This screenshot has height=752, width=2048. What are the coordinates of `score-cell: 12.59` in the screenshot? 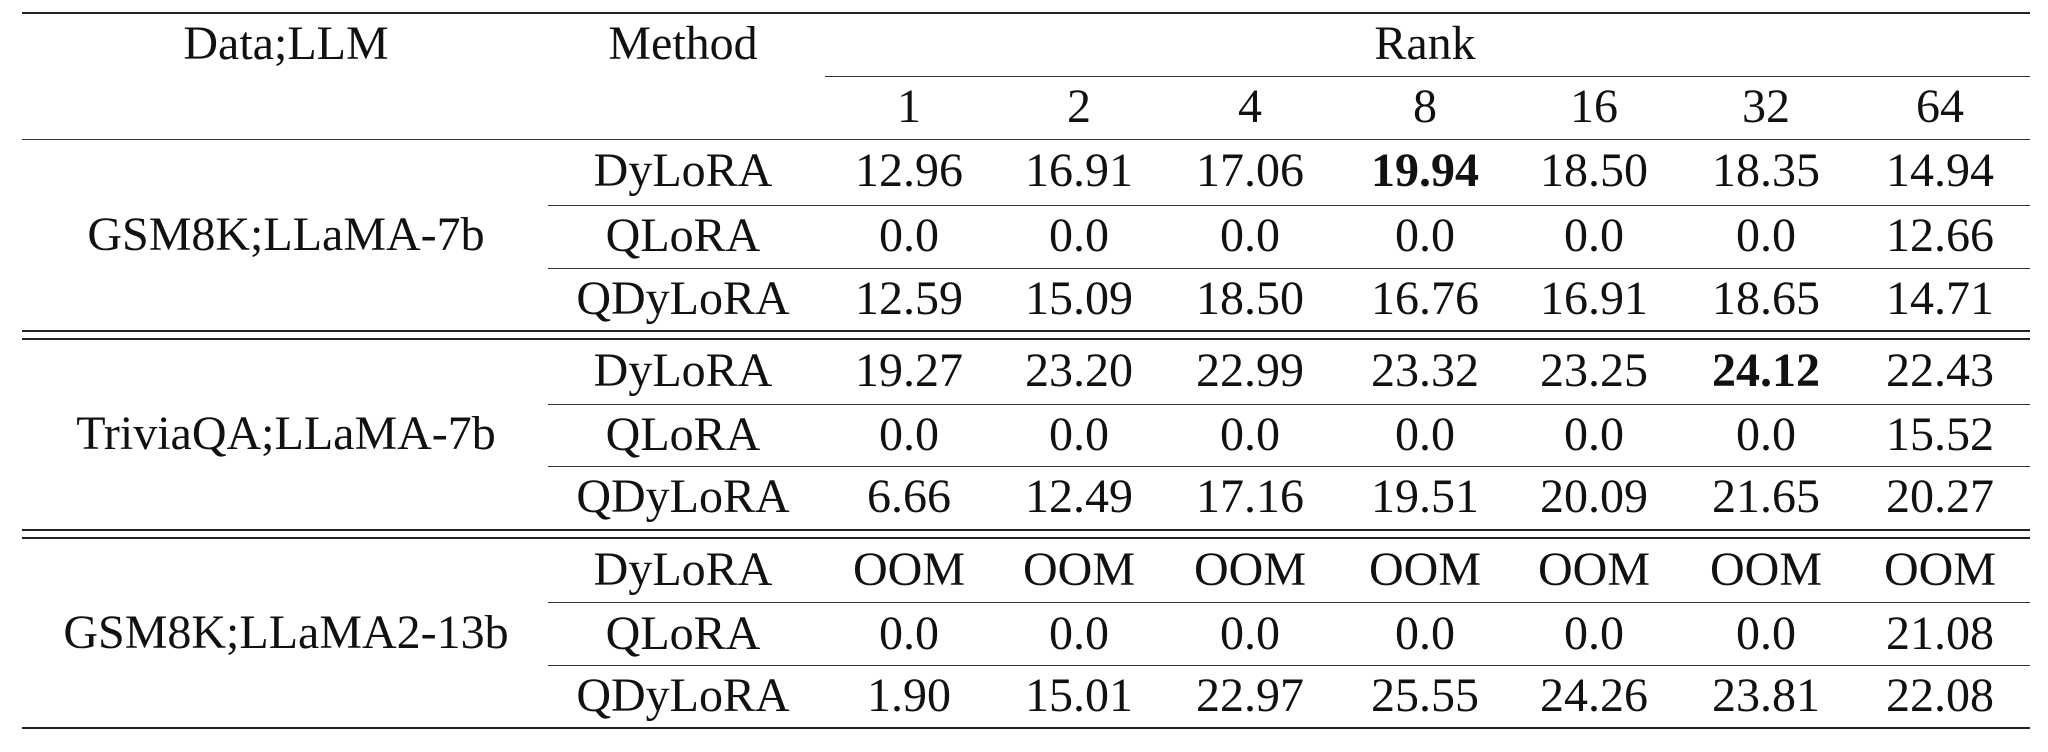 It's located at (909, 298).